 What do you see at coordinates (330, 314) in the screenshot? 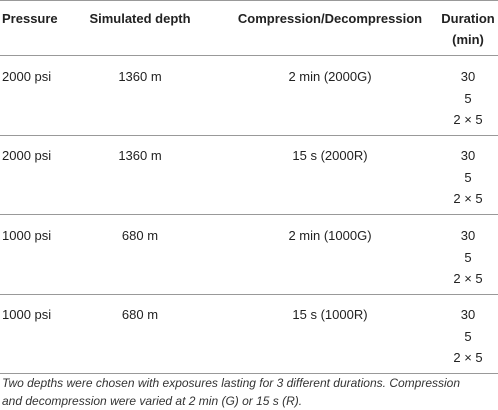
I see `table-cell: 15 s (1000R)` at bounding box center [330, 314].